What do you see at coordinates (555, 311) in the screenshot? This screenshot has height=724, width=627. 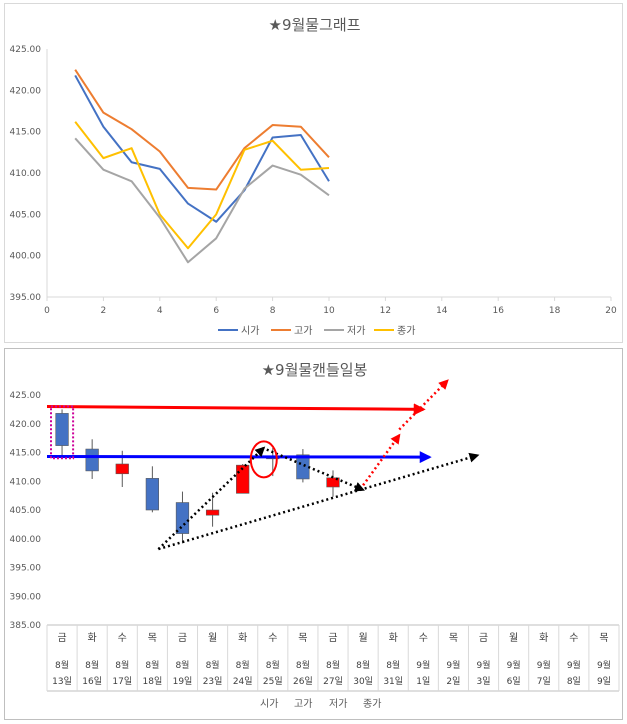 I see `x-tick-label: 18` at bounding box center [555, 311].